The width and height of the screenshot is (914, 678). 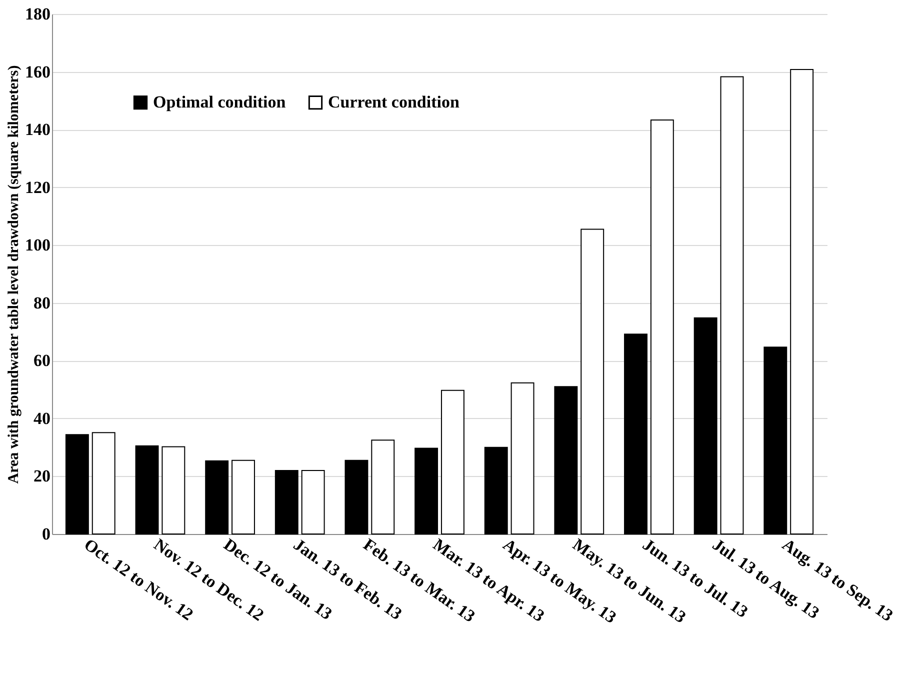 I want to click on y-tick-label: 60, so click(x=42, y=360).